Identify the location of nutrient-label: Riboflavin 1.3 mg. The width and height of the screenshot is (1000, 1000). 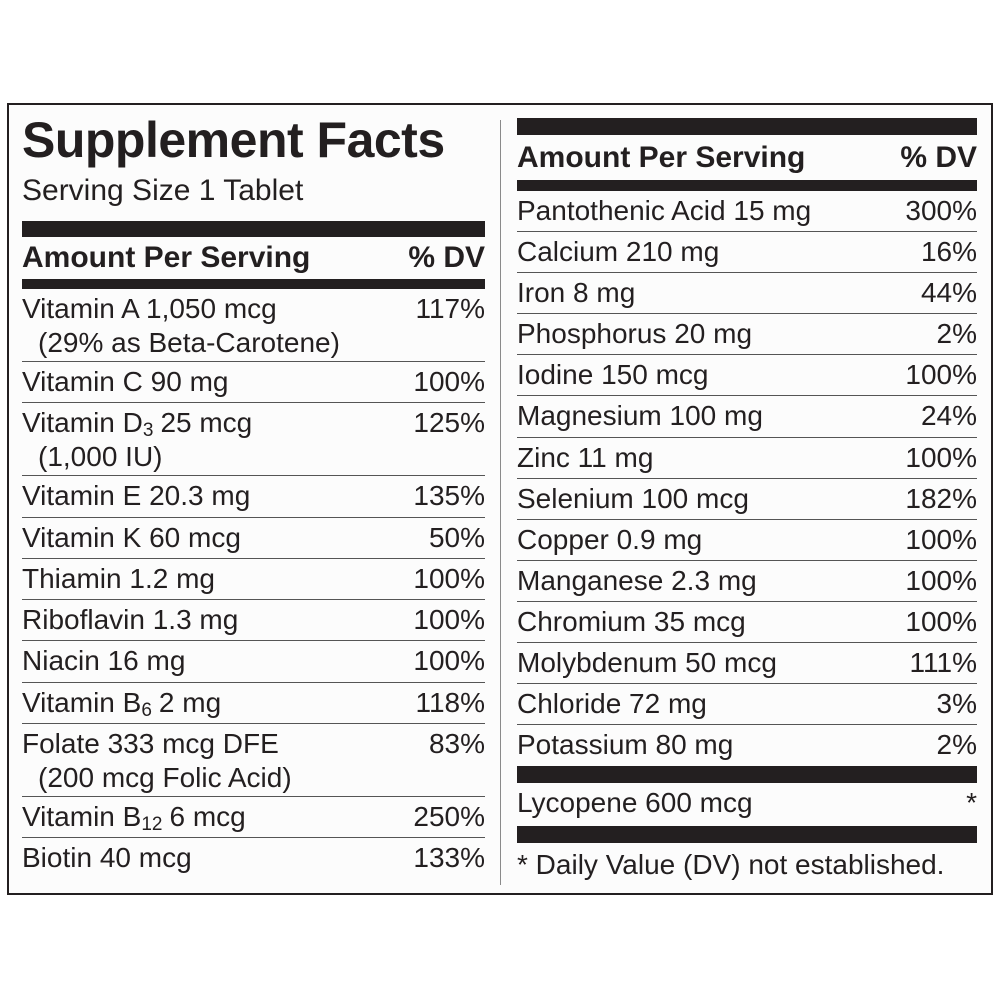
(130, 620).